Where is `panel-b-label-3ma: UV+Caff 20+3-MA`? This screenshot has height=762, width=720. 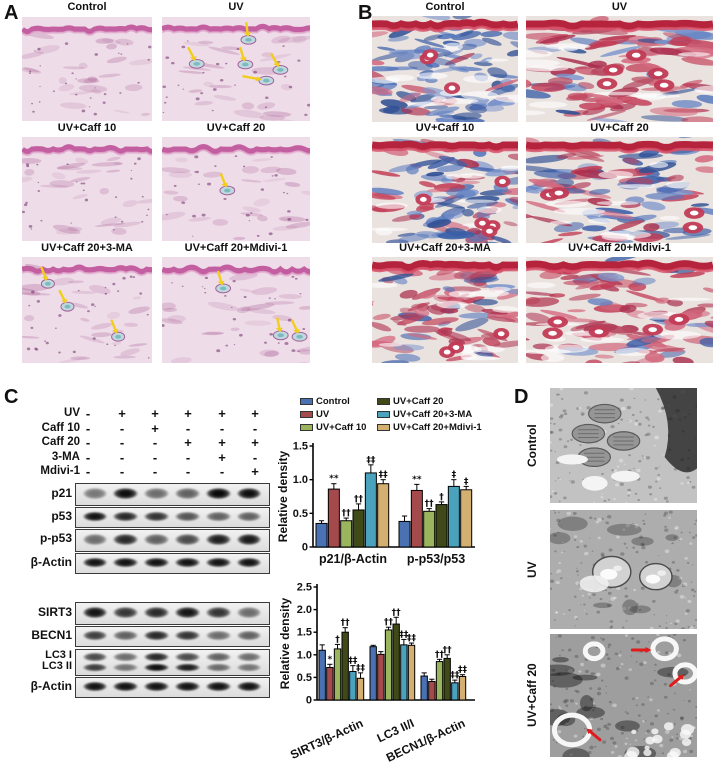 panel-b-label-3ma: UV+Caff 20+3-MA is located at coordinates (445, 248).